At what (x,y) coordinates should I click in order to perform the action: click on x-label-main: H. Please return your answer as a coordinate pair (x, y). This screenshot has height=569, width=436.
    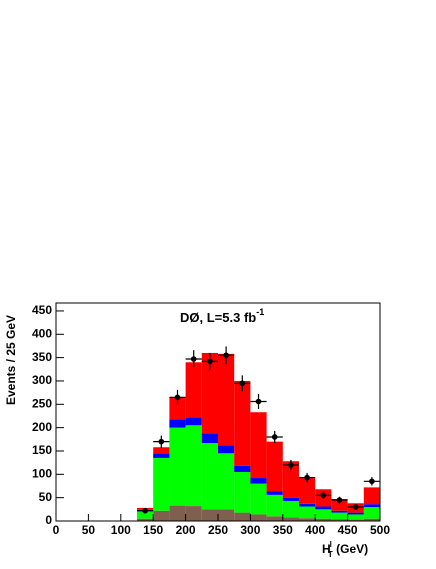
    Looking at the image, I should click on (326, 549).